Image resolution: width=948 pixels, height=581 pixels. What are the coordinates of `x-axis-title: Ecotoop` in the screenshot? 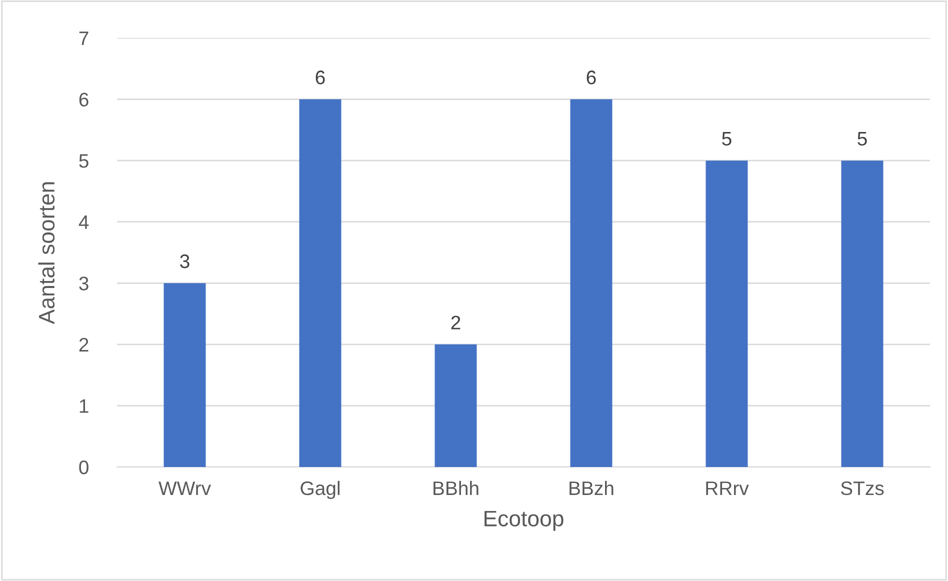 It's located at (524, 520).